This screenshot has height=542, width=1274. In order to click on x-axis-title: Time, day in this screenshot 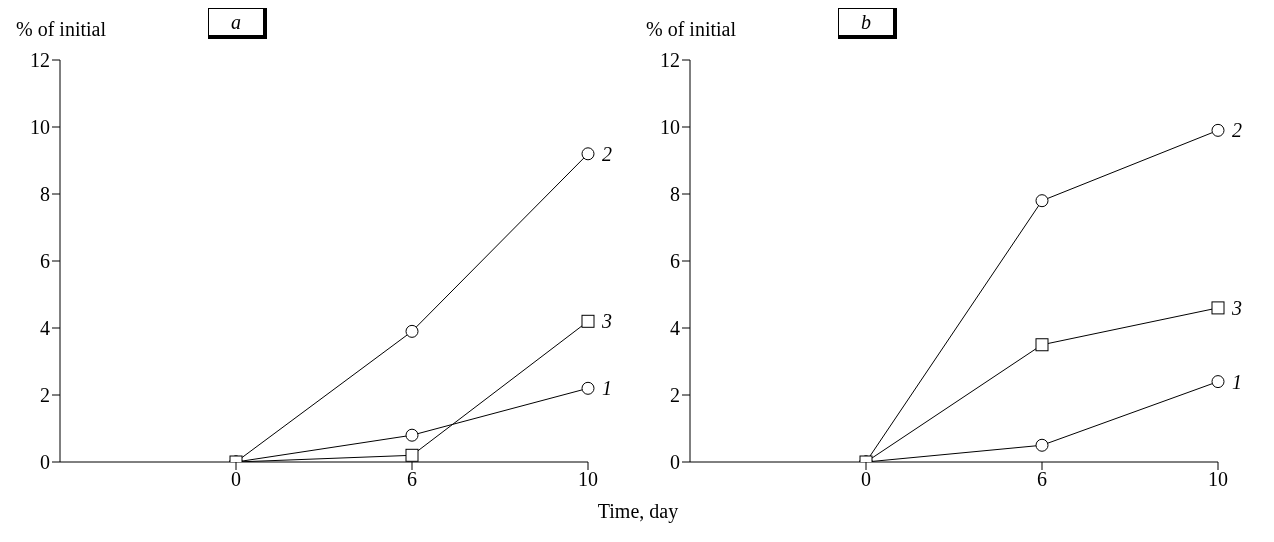, I will do `click(638, 511)`.